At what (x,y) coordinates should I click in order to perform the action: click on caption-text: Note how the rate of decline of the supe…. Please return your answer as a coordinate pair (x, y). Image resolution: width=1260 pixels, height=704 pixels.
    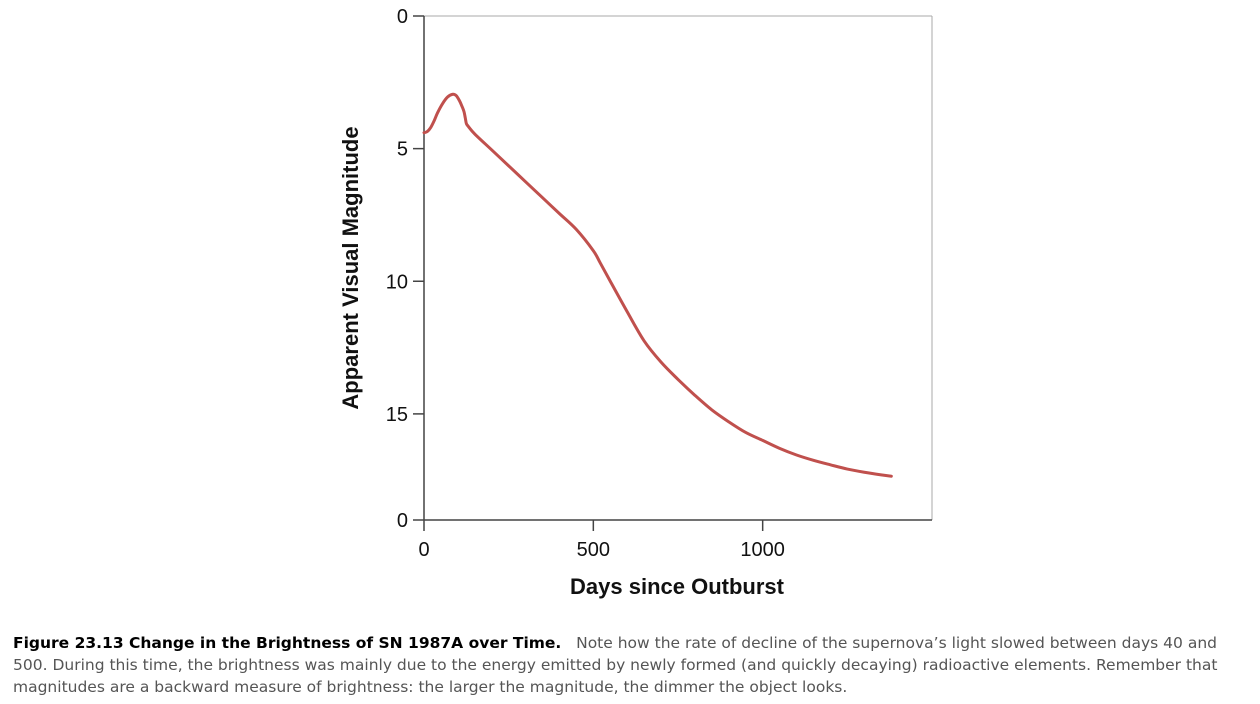
    Looking at the image, I should click on (615, 665).